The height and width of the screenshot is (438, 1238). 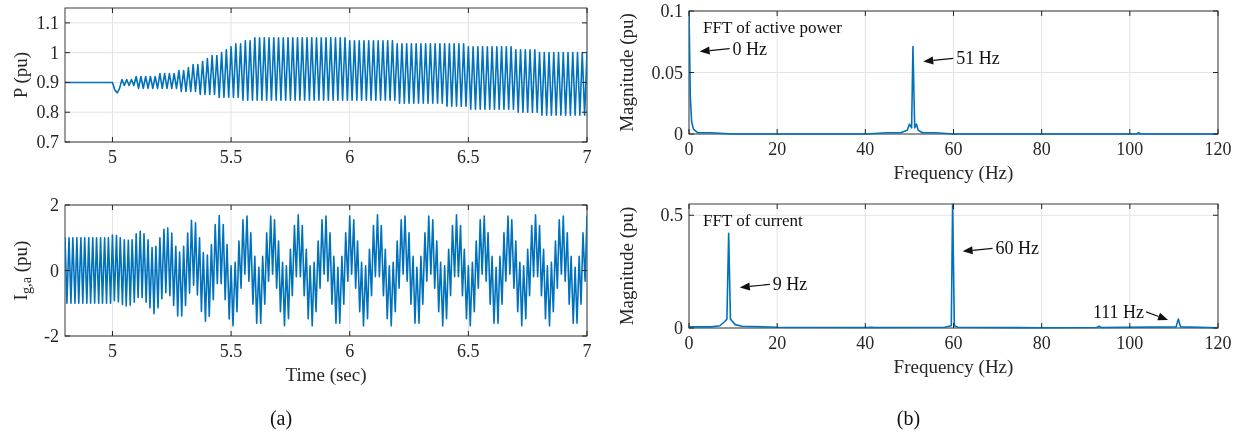 What do you see at coordinates (978, 58) in the screenshot?
I see `annotation: 51 Hz` at bounding box center [978, 58].